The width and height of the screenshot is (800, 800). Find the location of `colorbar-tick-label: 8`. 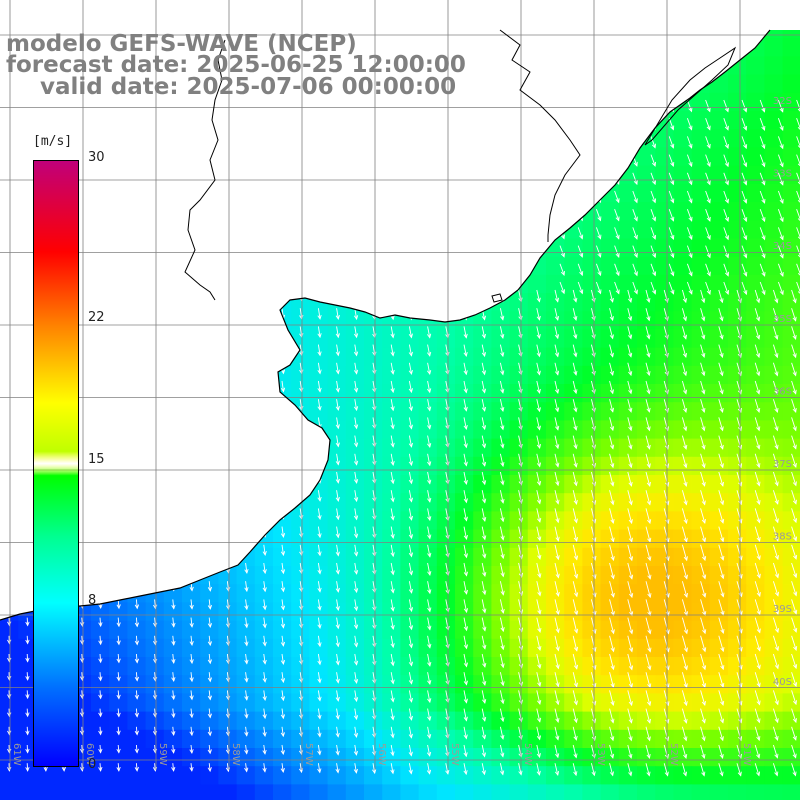

colorbar-tick-label: 8 is located at coordinates (92, 601).